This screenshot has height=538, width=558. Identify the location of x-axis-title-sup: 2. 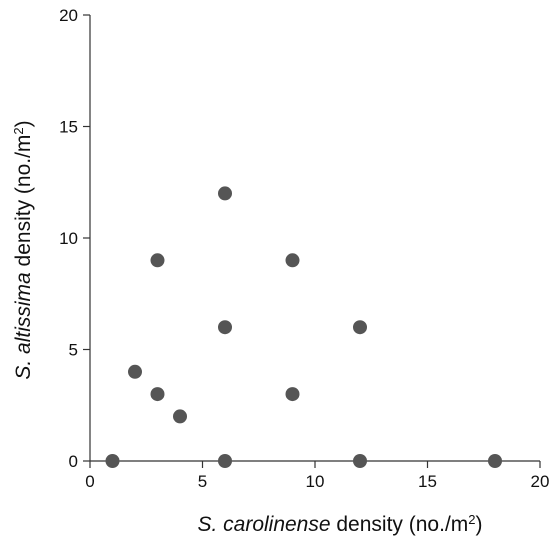
(471, 519).